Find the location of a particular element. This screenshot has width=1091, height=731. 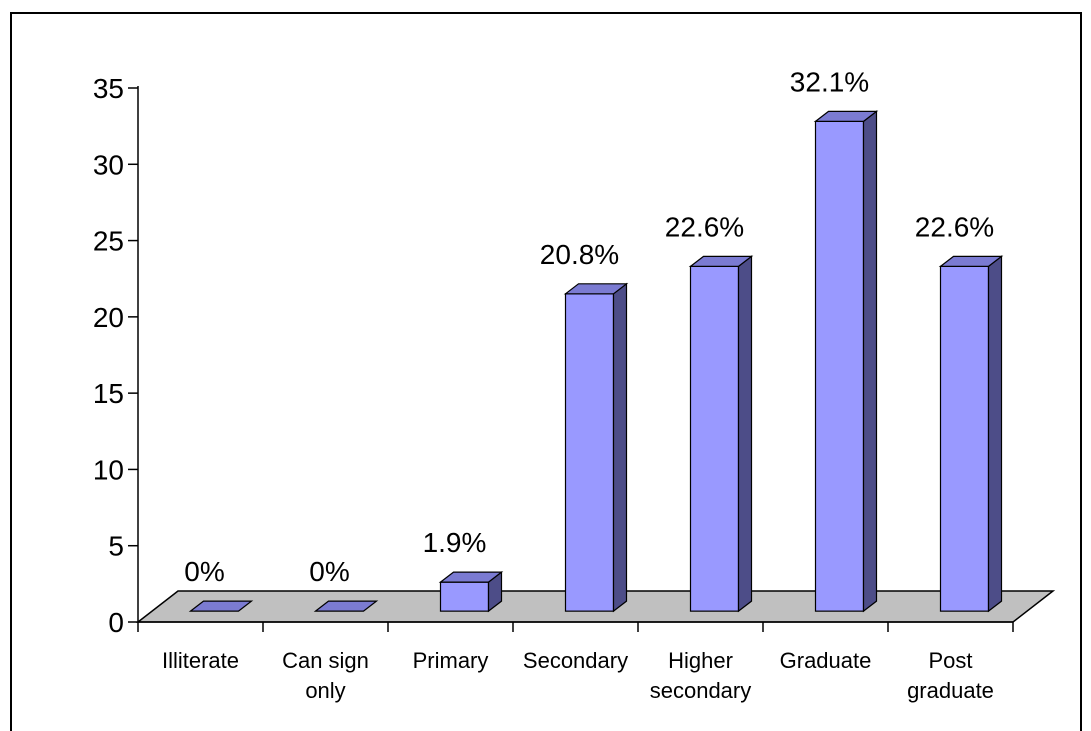

data-label: 20.8% is located at coordinates (579, 254).